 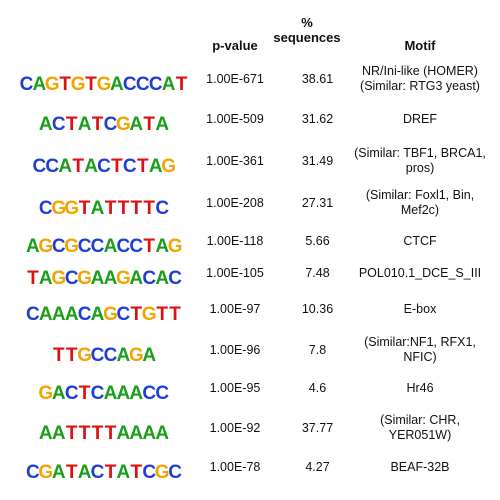 What do you see at coordinates (250, 389) in the screenshot?
I see `table-row: G A C T C A A A C C 1.00E-95 4.6 Hr46` at bounding box center [250, 389].